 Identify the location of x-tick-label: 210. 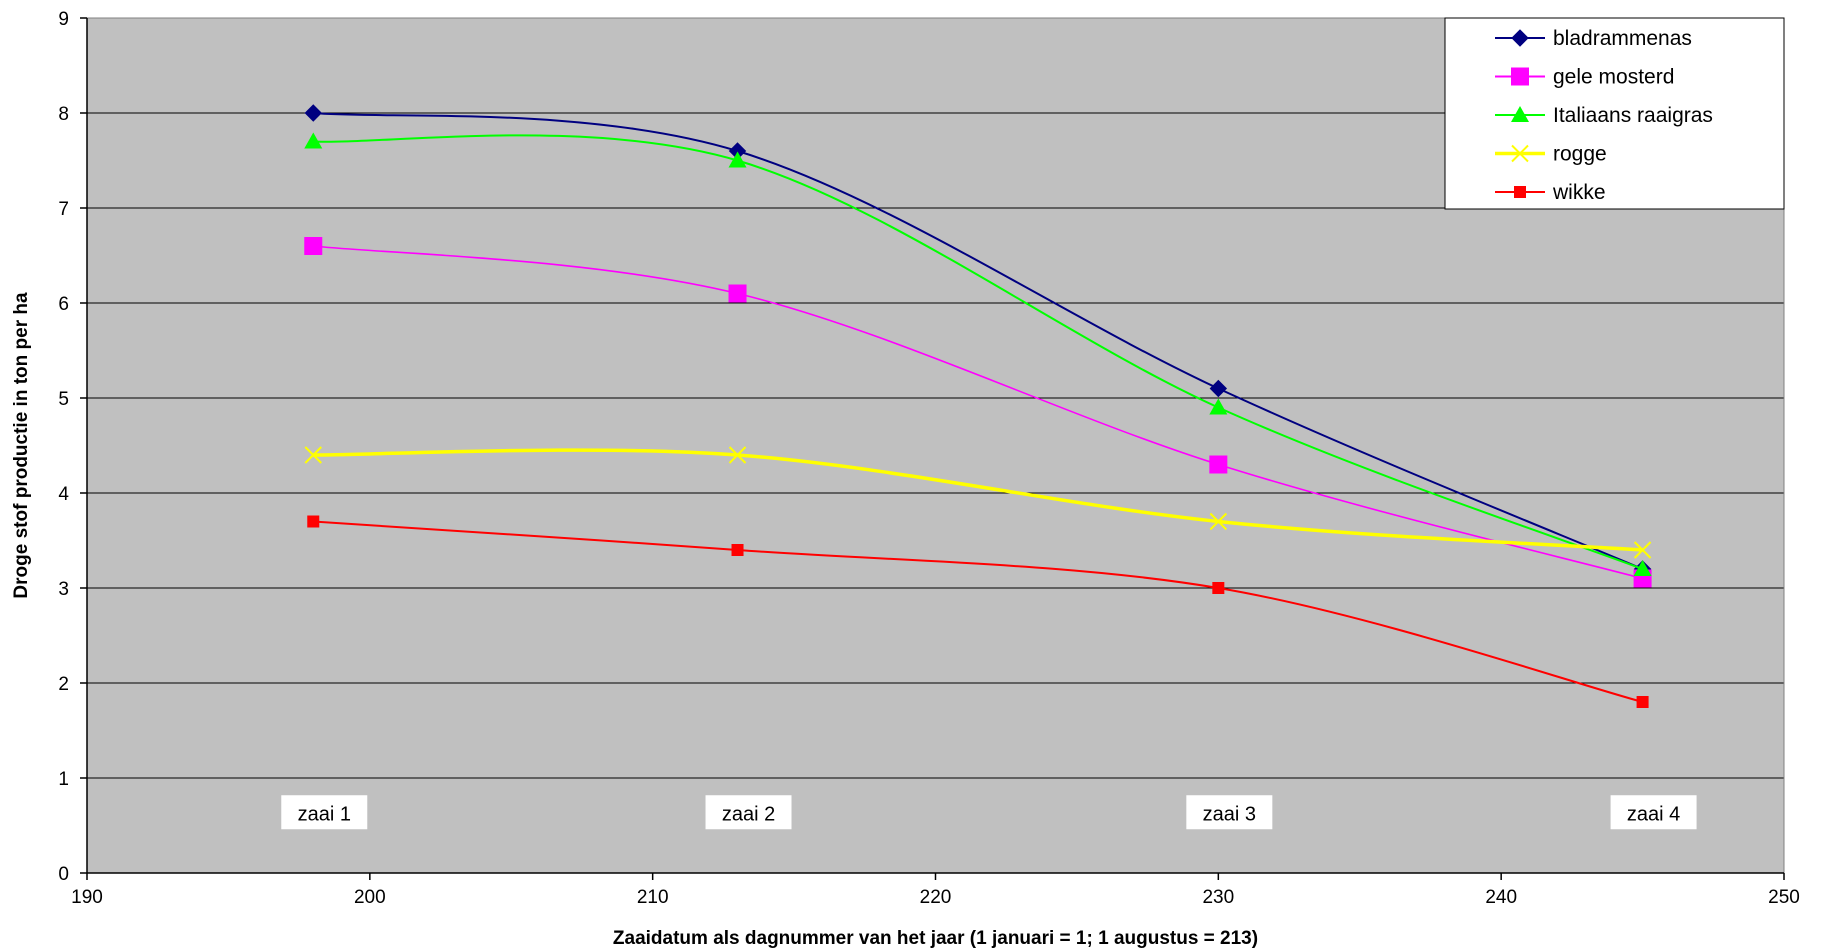
(653, 897).